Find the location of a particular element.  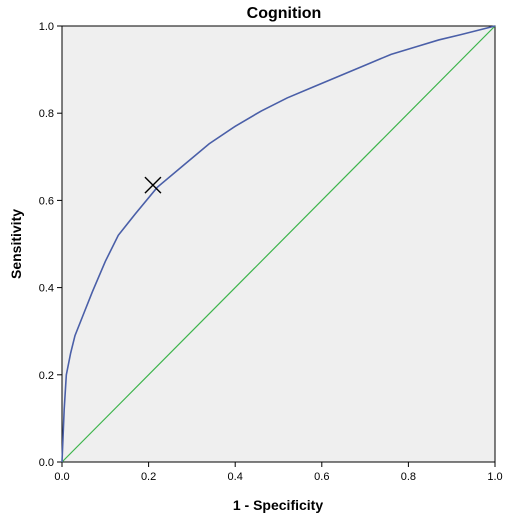

x-tick-label: 0.2 is located at coordinates (148, 477).